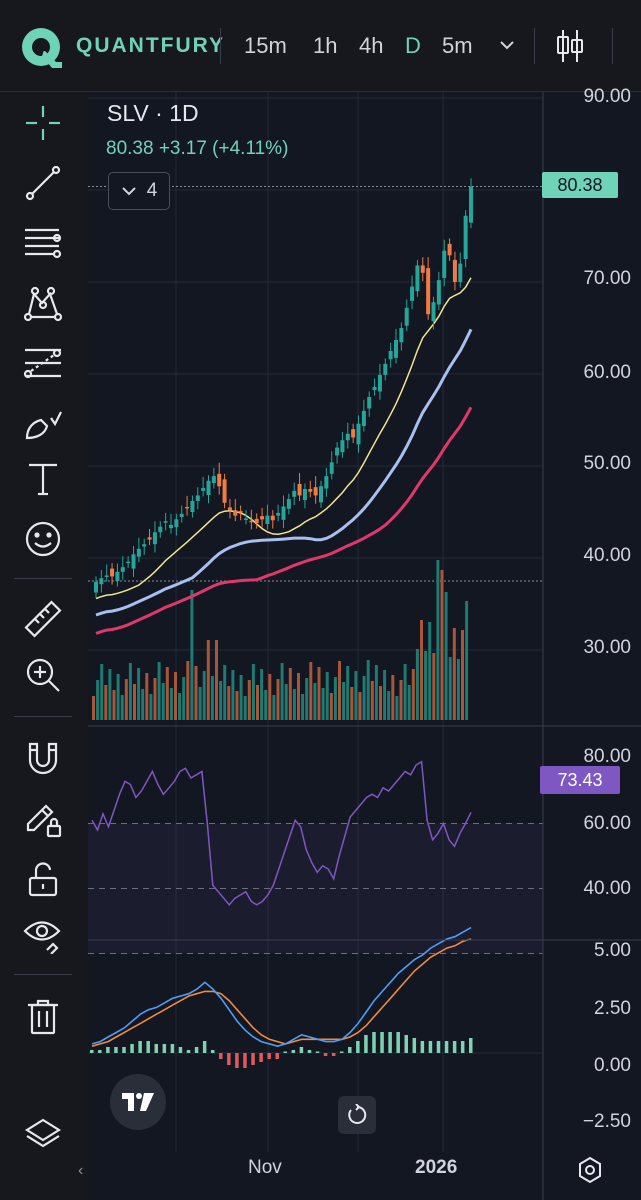 This screenshot has height=1200, width=641. I want to click on quantfury-logo-icon, so click(42, 48).